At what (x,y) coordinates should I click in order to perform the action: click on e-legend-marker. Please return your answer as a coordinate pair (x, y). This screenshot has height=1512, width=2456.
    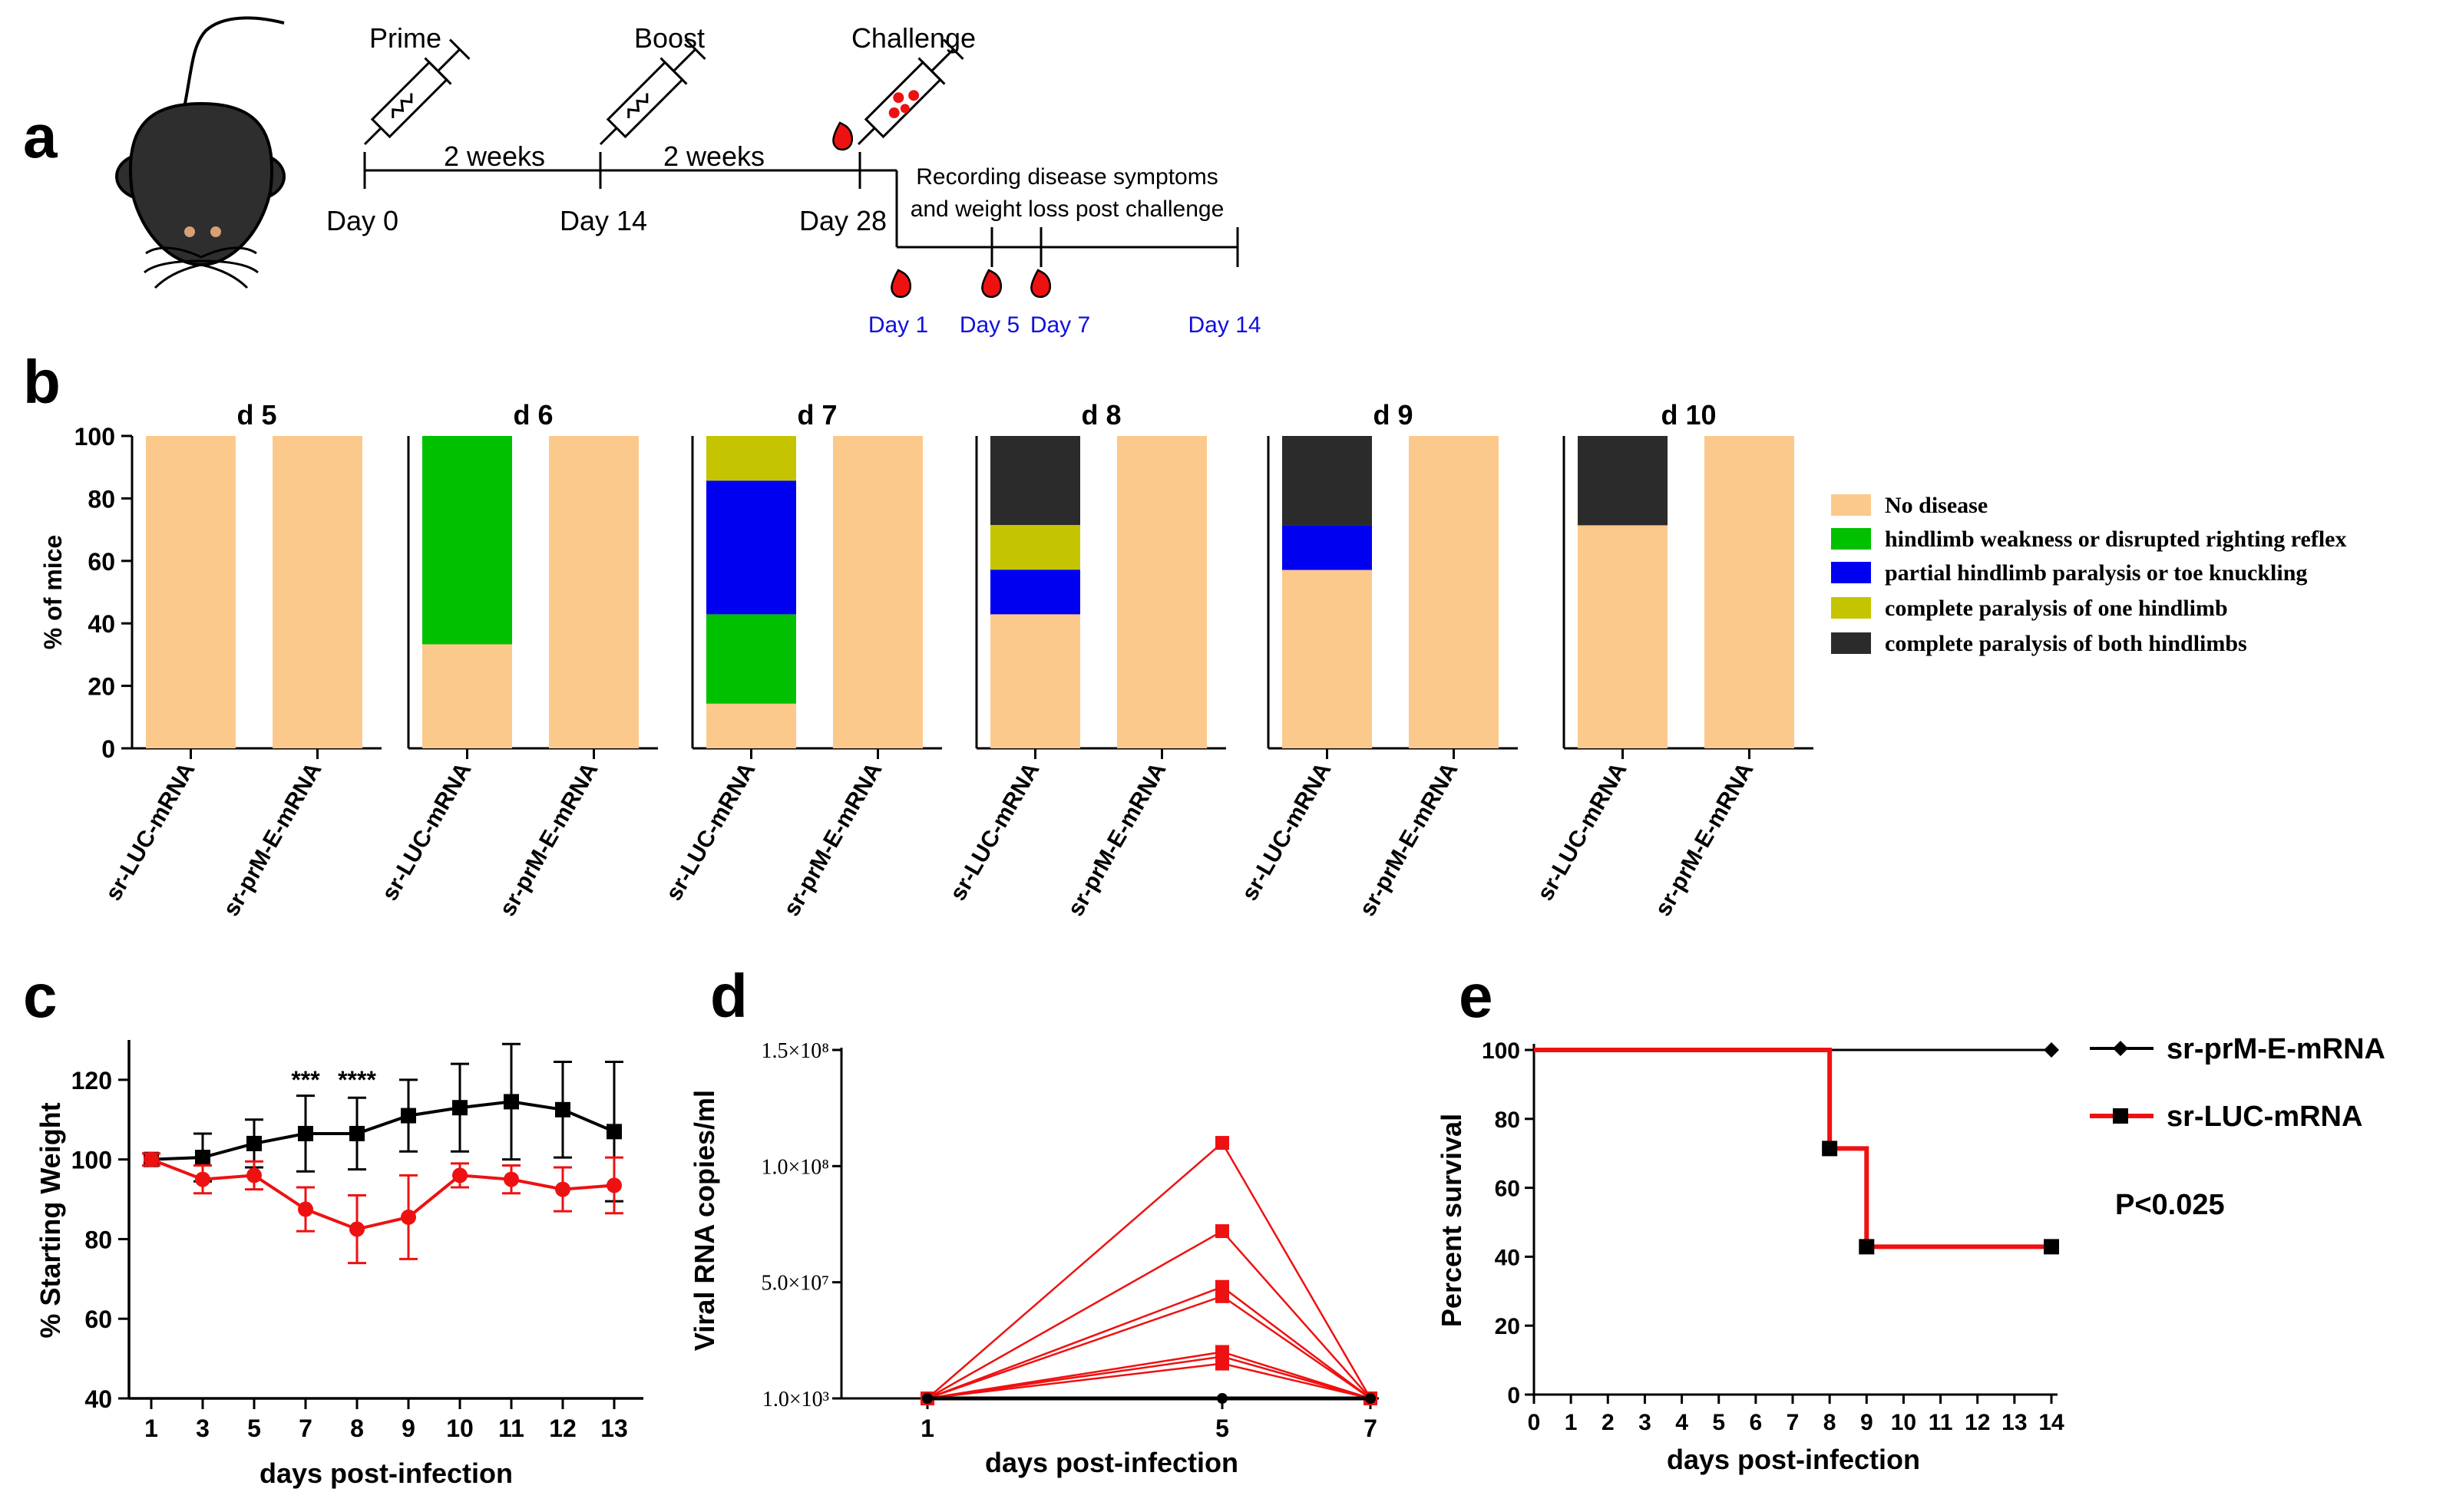
    Looking at the image, I should click on (2120, 1049).